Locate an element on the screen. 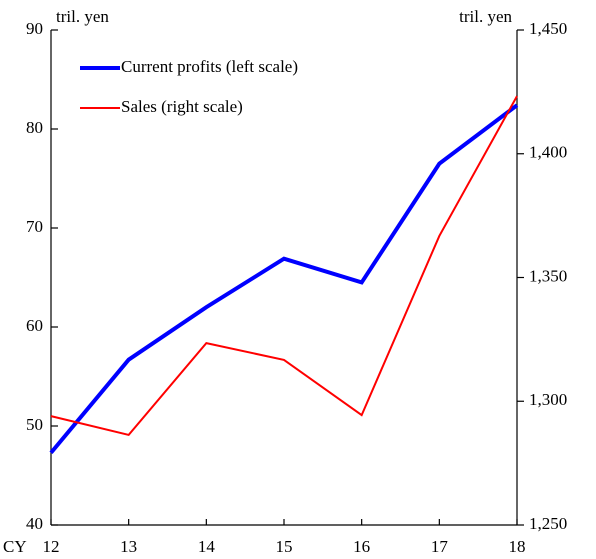 The height and width of the screenshot is (559, 596). x-tick-label: 16 is located at coordinates (361, 546).